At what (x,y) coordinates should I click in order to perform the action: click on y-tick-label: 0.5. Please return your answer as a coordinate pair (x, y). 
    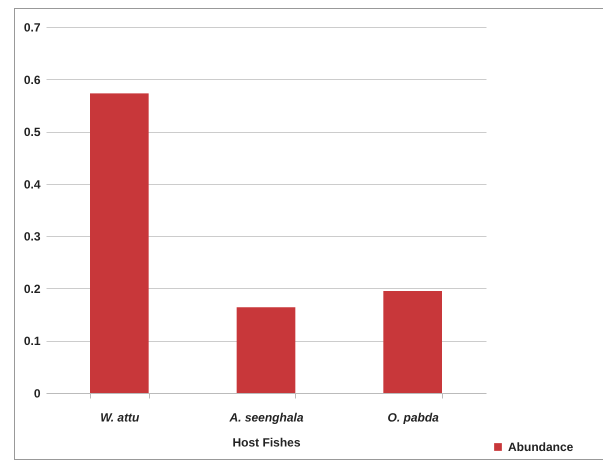
    Looking at the image, I should click on (32, 132).